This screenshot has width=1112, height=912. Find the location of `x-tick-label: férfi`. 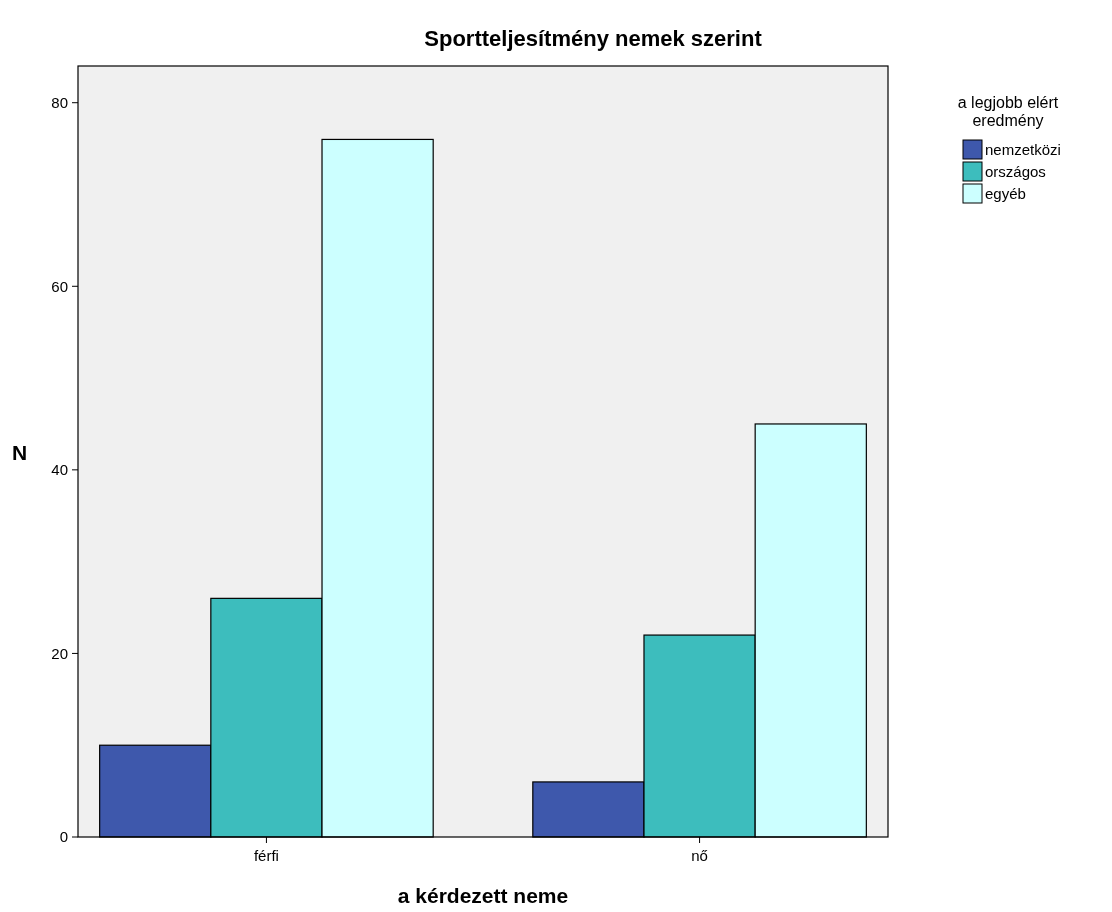

x-tick-label: férfi is located at coordinates (266, 855).